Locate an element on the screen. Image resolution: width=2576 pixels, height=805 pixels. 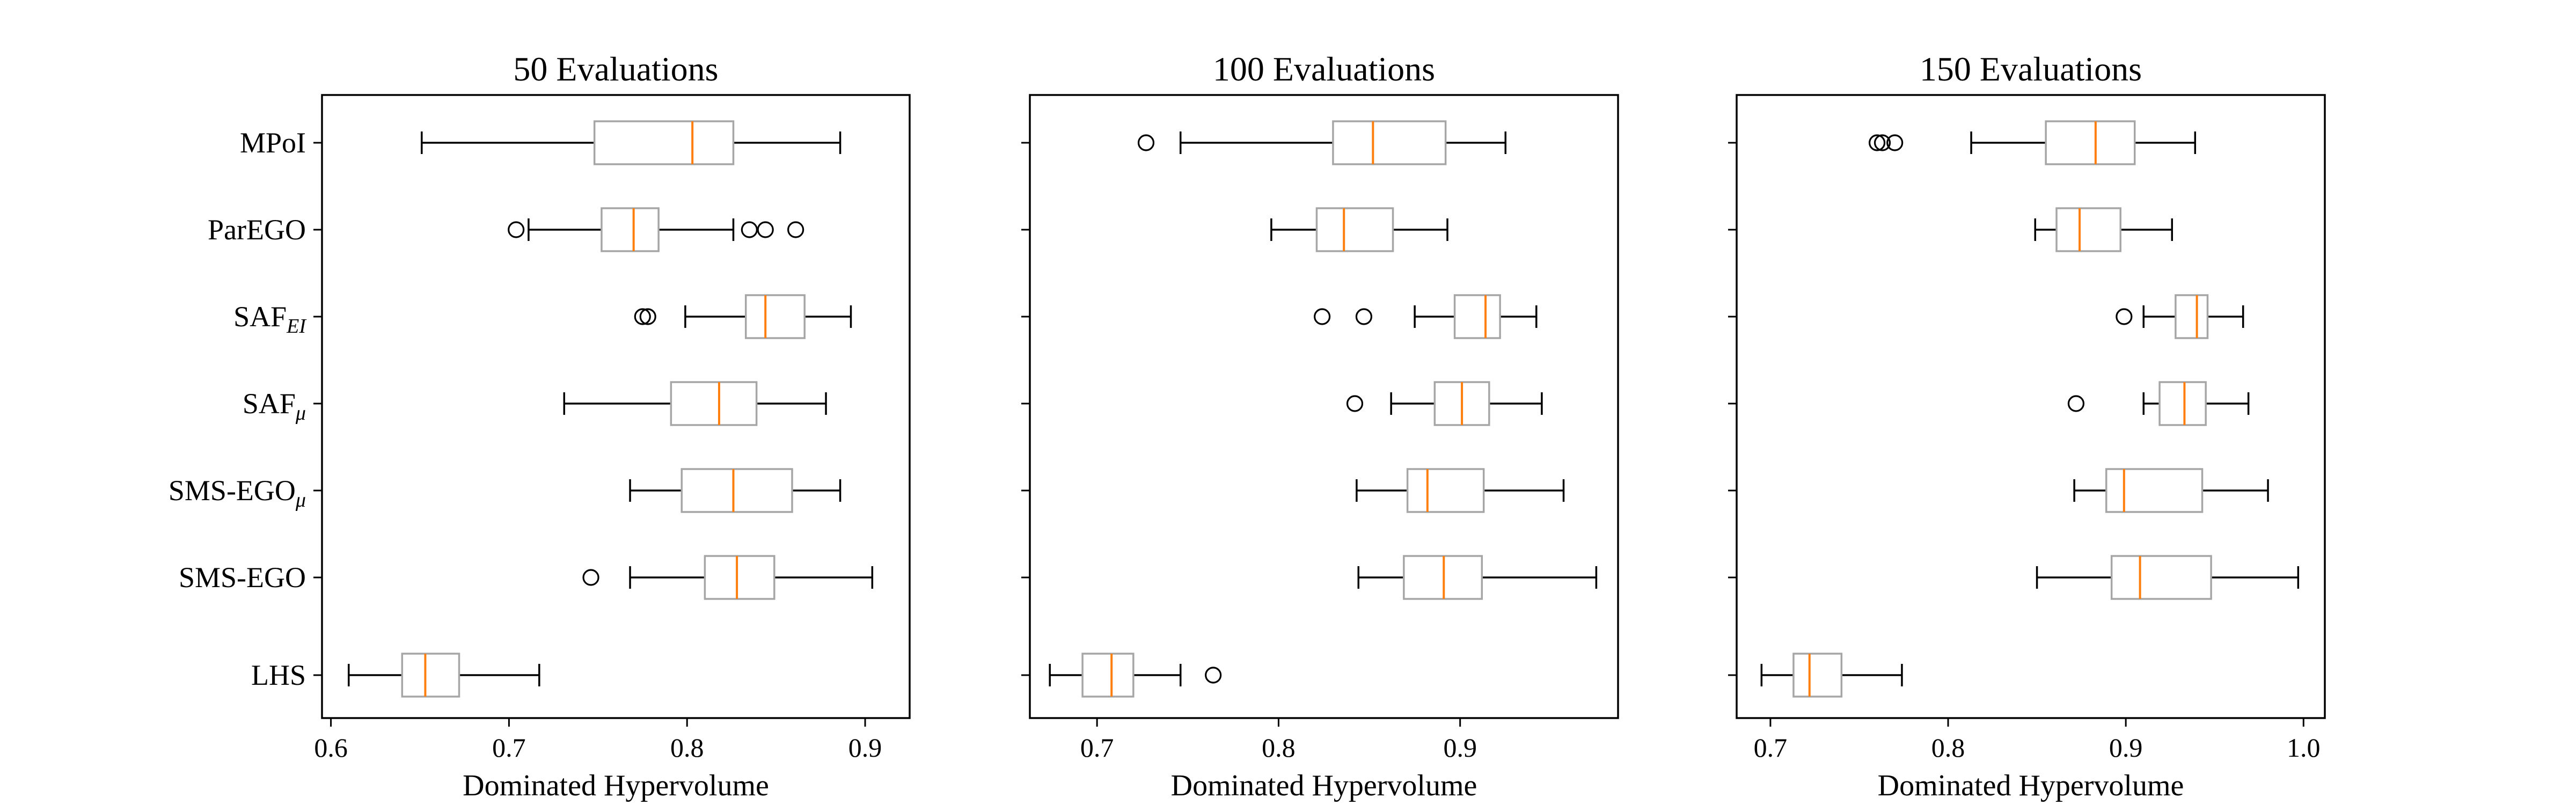
category-name: MPoI is located at coordinates (273, 143).